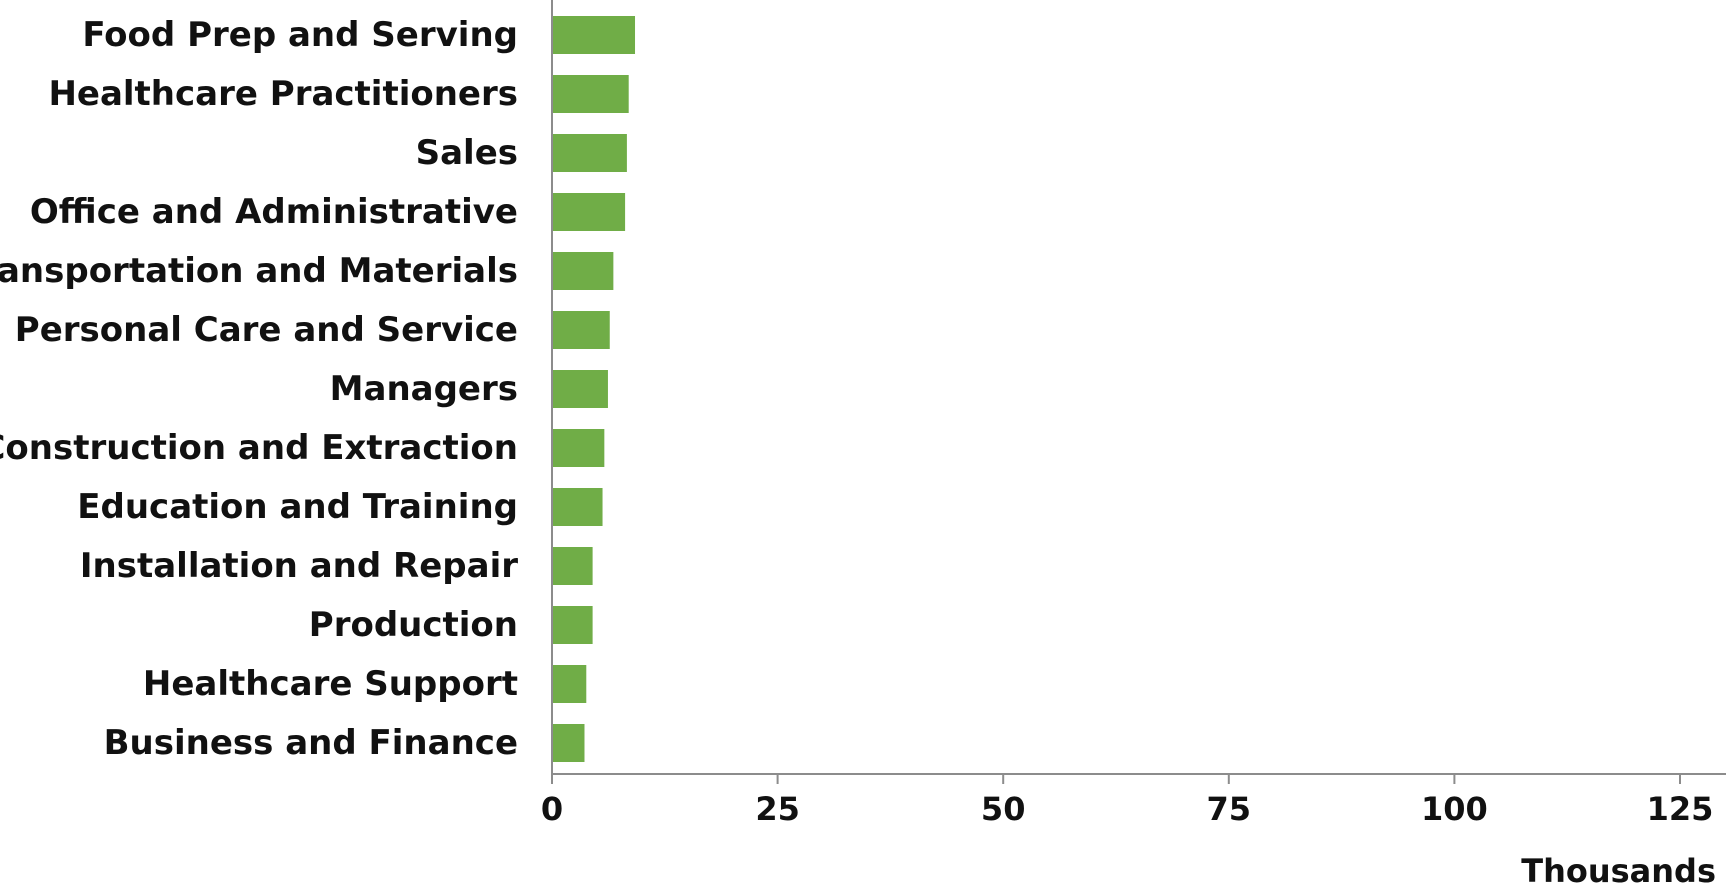 Image resolution: width=1726 pixels, height=887 pixels. What do you see at coordinates (283, 94) in the screenshot?
I see `category-label: Healthcare Practitioners` at bounding box center [283, 94].